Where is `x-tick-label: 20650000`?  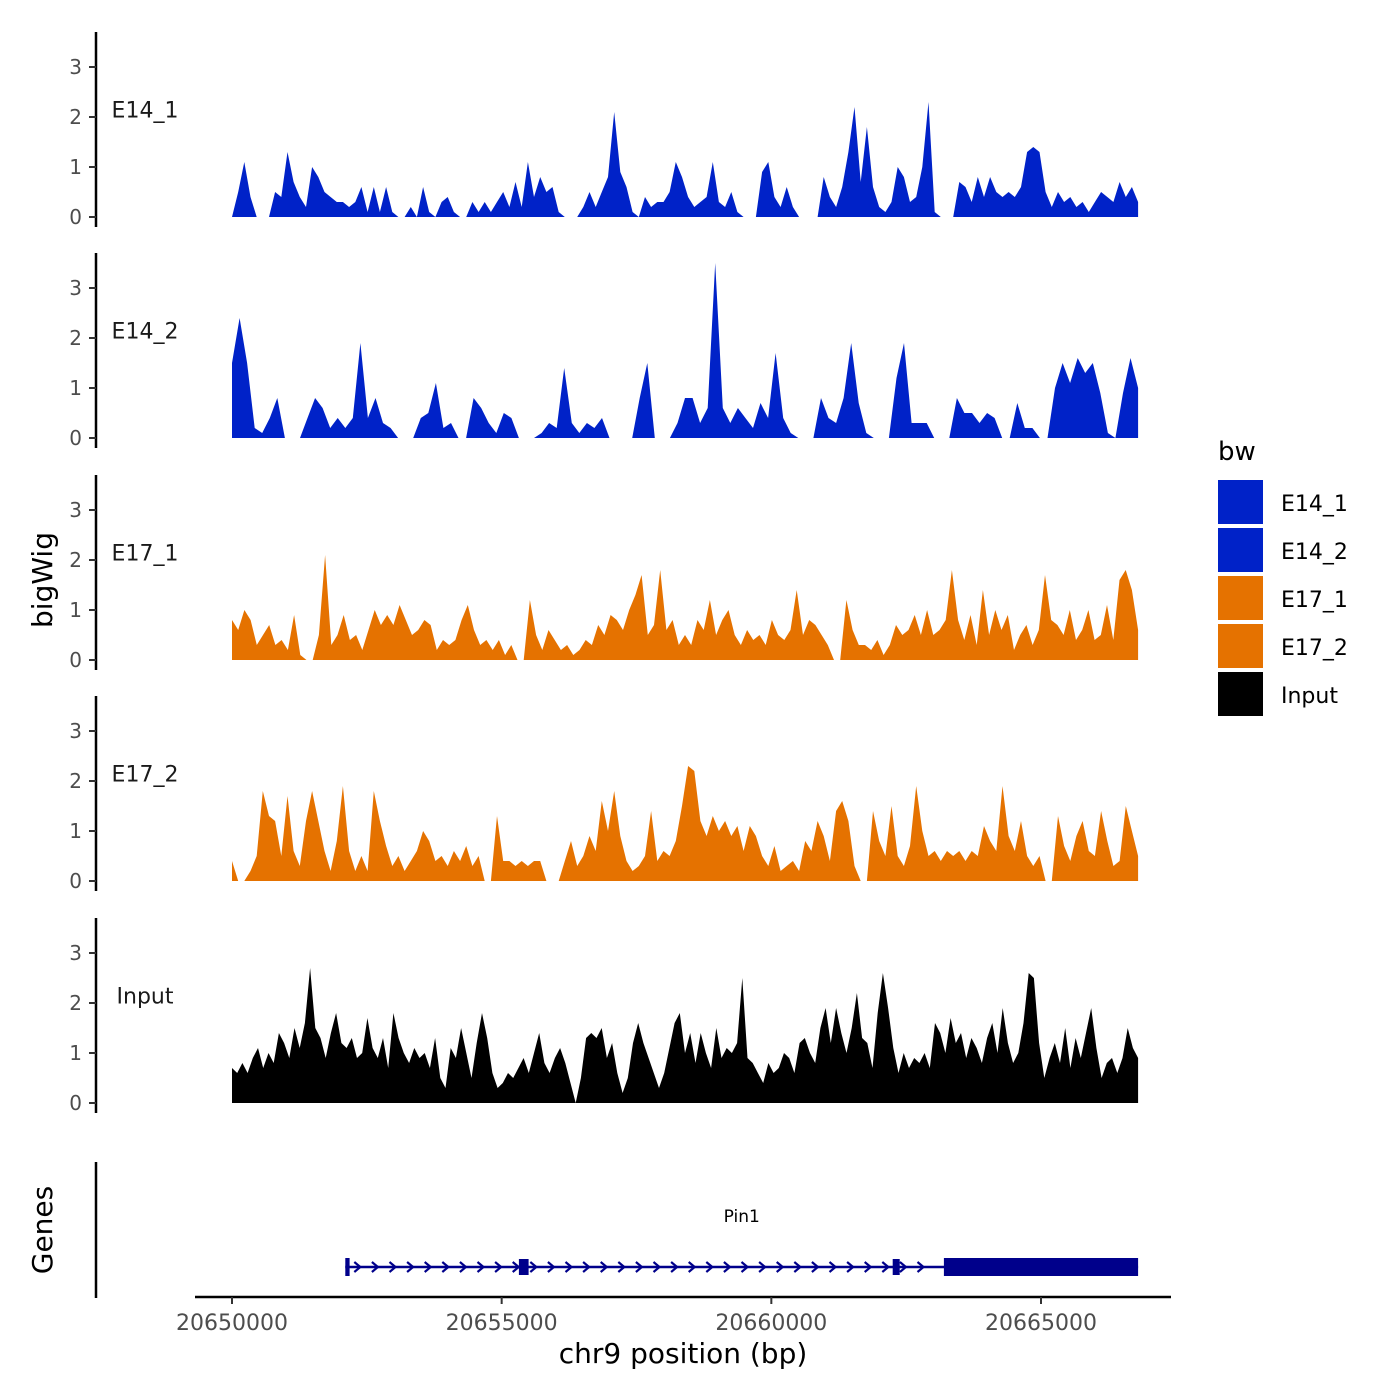 x-tick-label: 20650000 is located at coordinates (232, 1323).